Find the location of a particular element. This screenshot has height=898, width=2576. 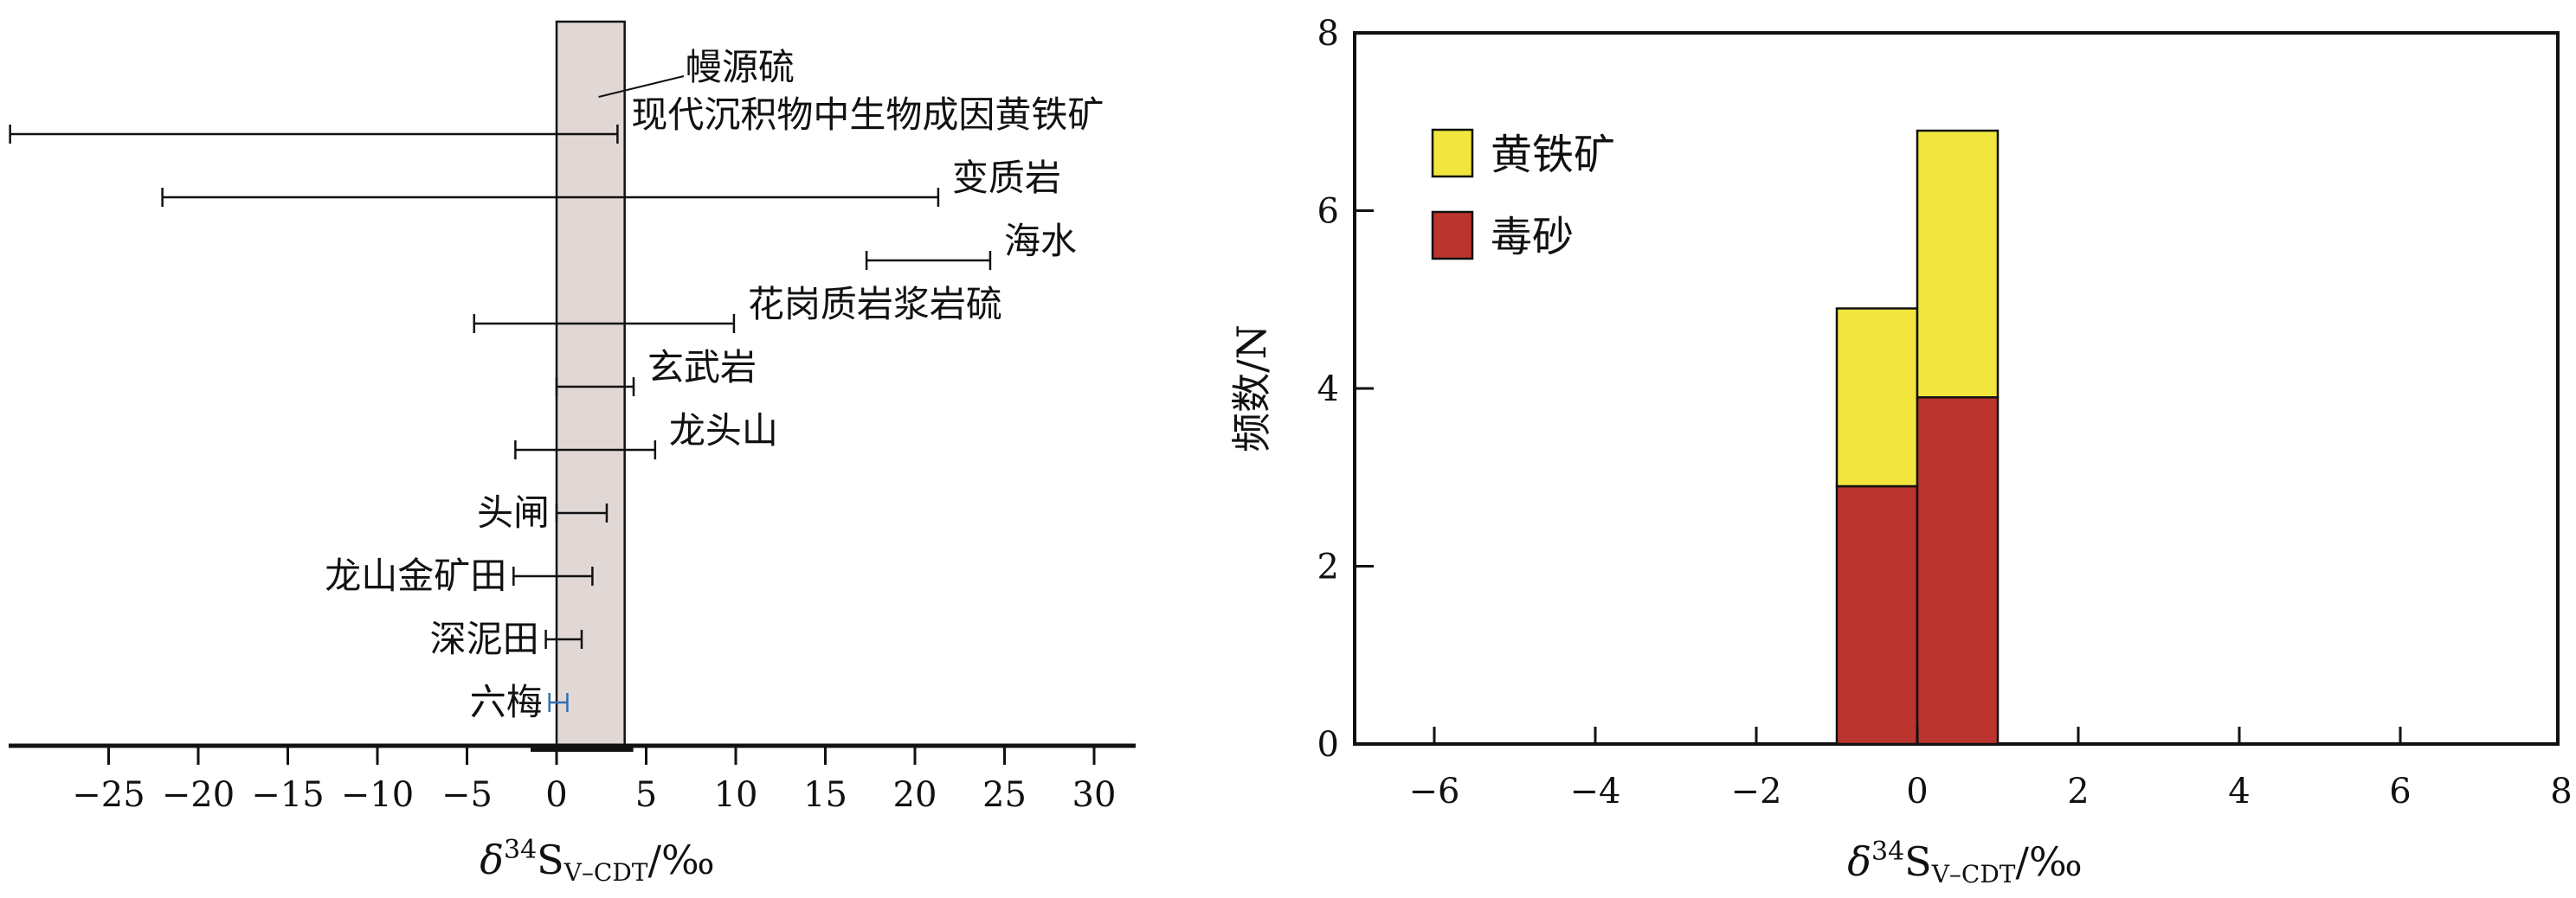

x-tick-label: −15 is located at coordinates (287, 795).